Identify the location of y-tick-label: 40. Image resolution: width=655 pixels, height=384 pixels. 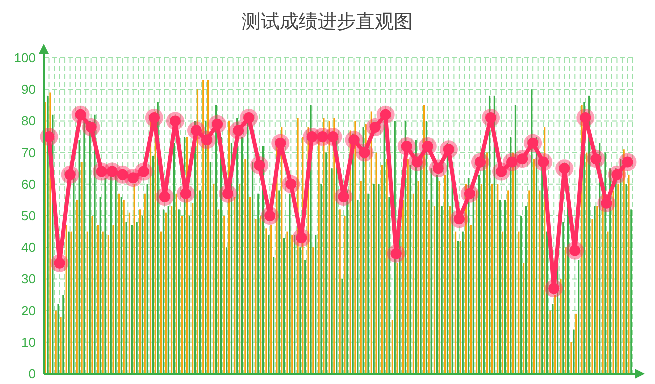
(29, 248).